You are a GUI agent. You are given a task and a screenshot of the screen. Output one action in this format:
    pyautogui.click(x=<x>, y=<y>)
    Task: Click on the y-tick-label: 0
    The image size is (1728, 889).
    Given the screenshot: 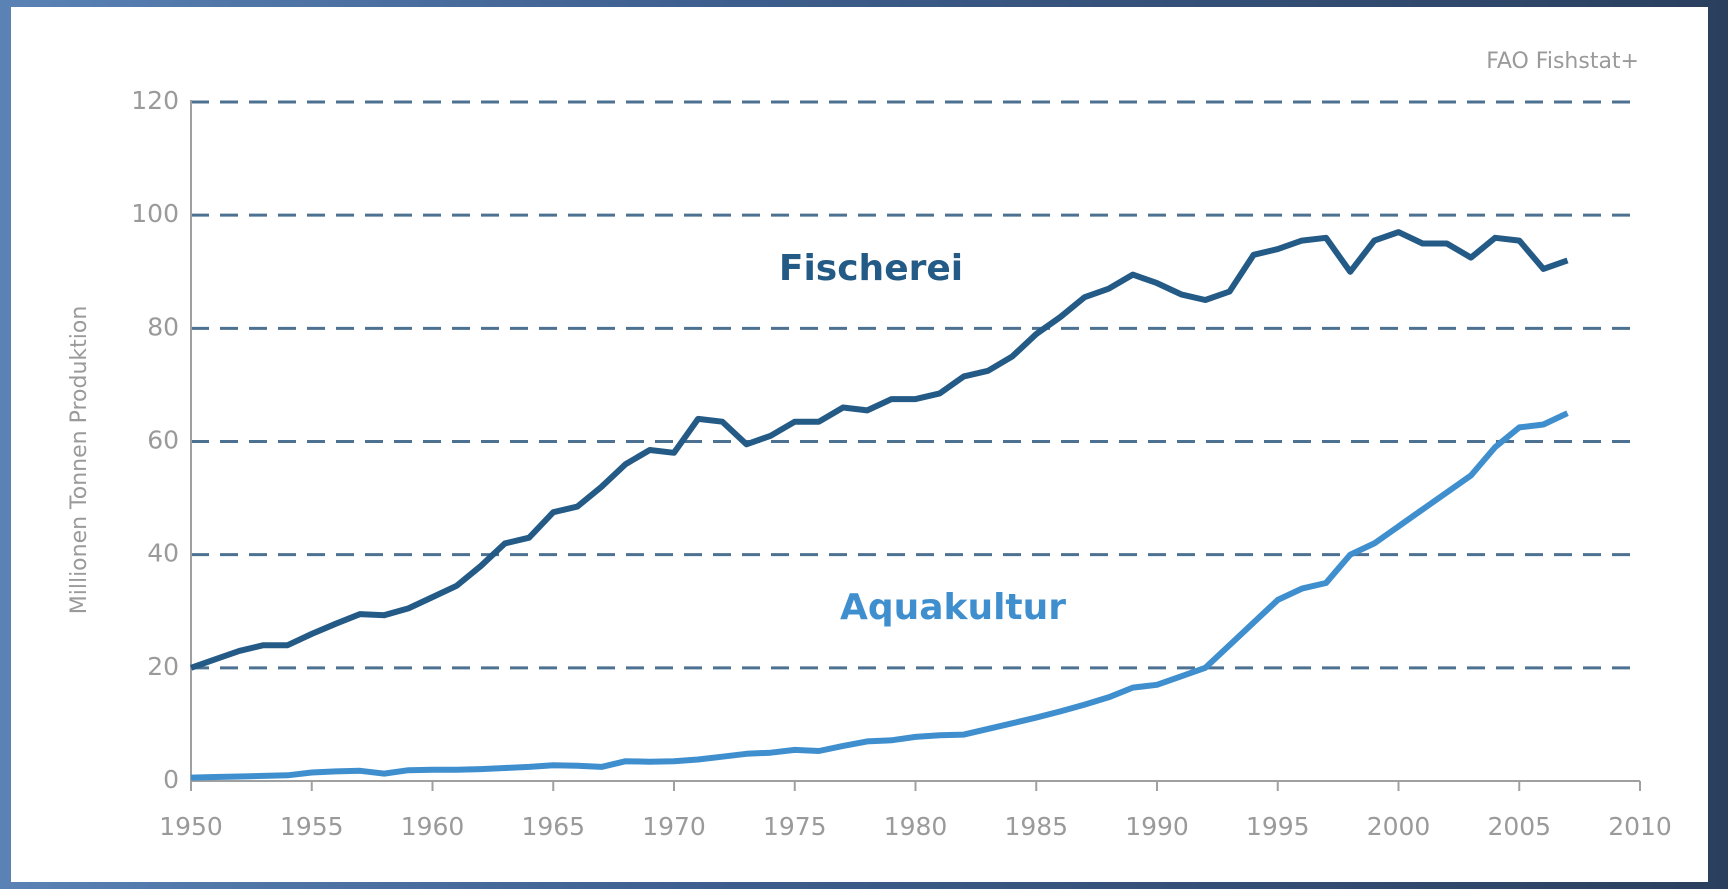 What is the action you would take?
    pyautogui.click(x=171, y=779)
    